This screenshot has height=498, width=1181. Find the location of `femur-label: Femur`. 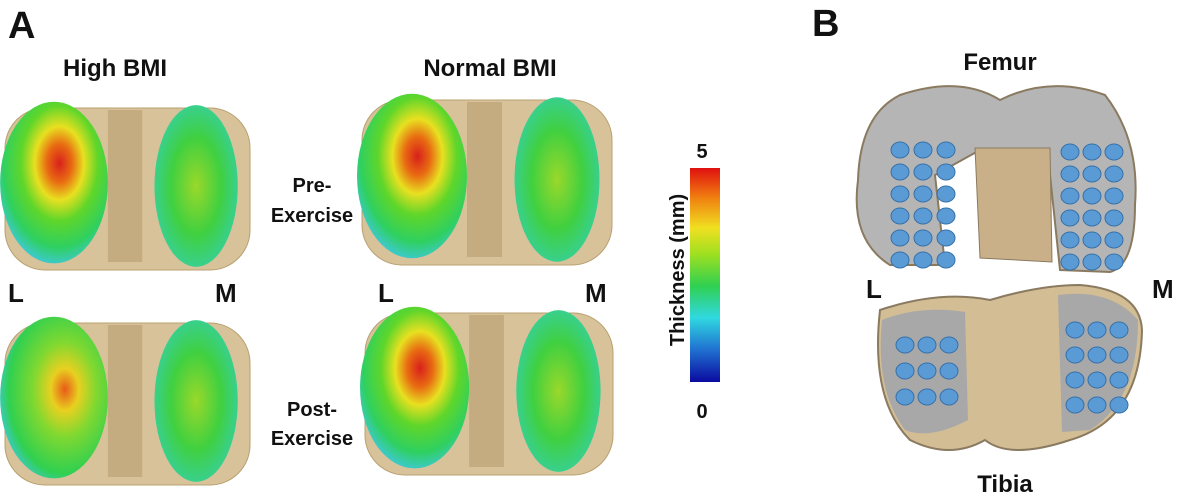

femur-label: Femur is located at coordinates (999, 62).